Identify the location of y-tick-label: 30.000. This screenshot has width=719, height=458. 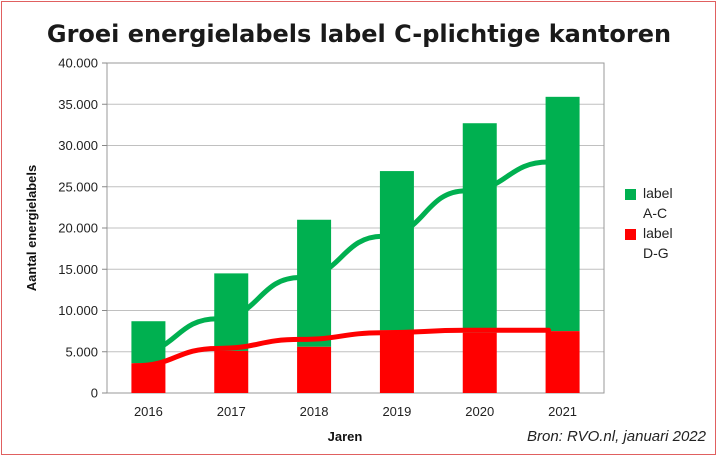
(78, 145).